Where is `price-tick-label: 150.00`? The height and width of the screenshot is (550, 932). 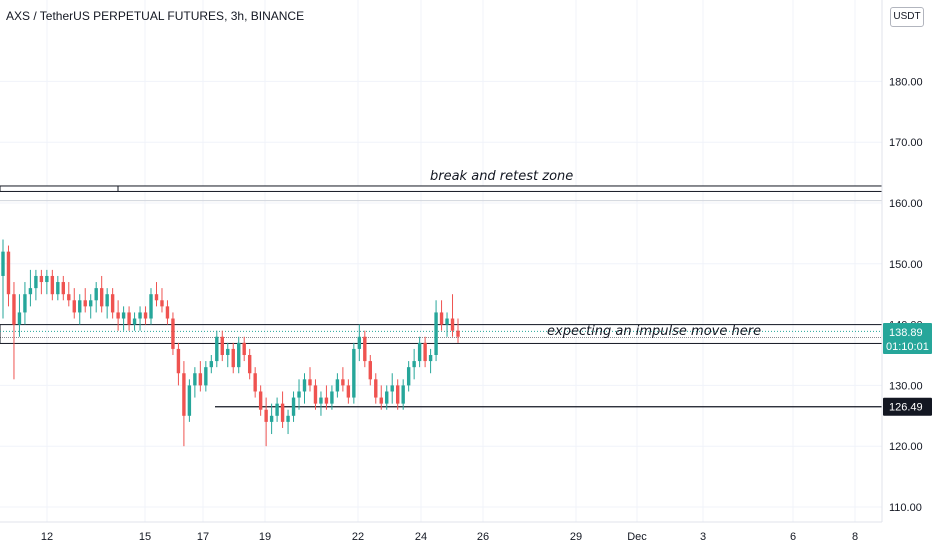 price-tick-label: 150.00 is located at coordinates (906, 265).